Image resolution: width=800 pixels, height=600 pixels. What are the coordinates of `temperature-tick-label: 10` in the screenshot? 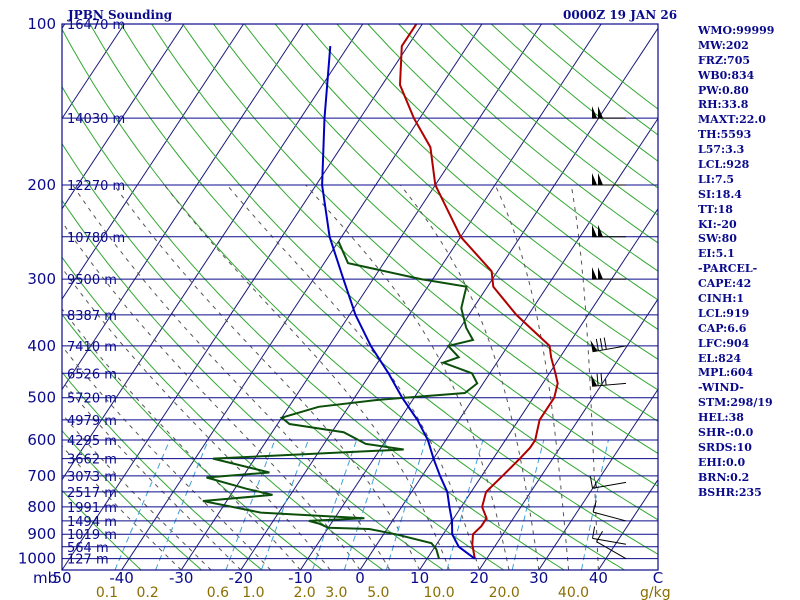 It's located at (419, 578).